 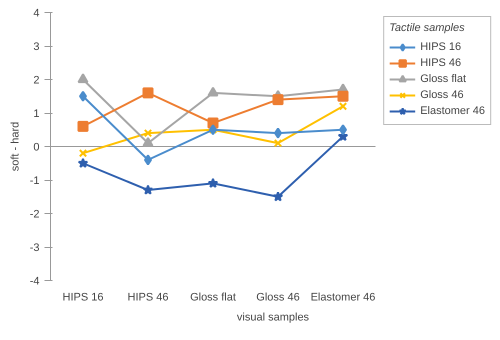 I want to click on legend-label: Gloss flat, so click(x=443, y=79).